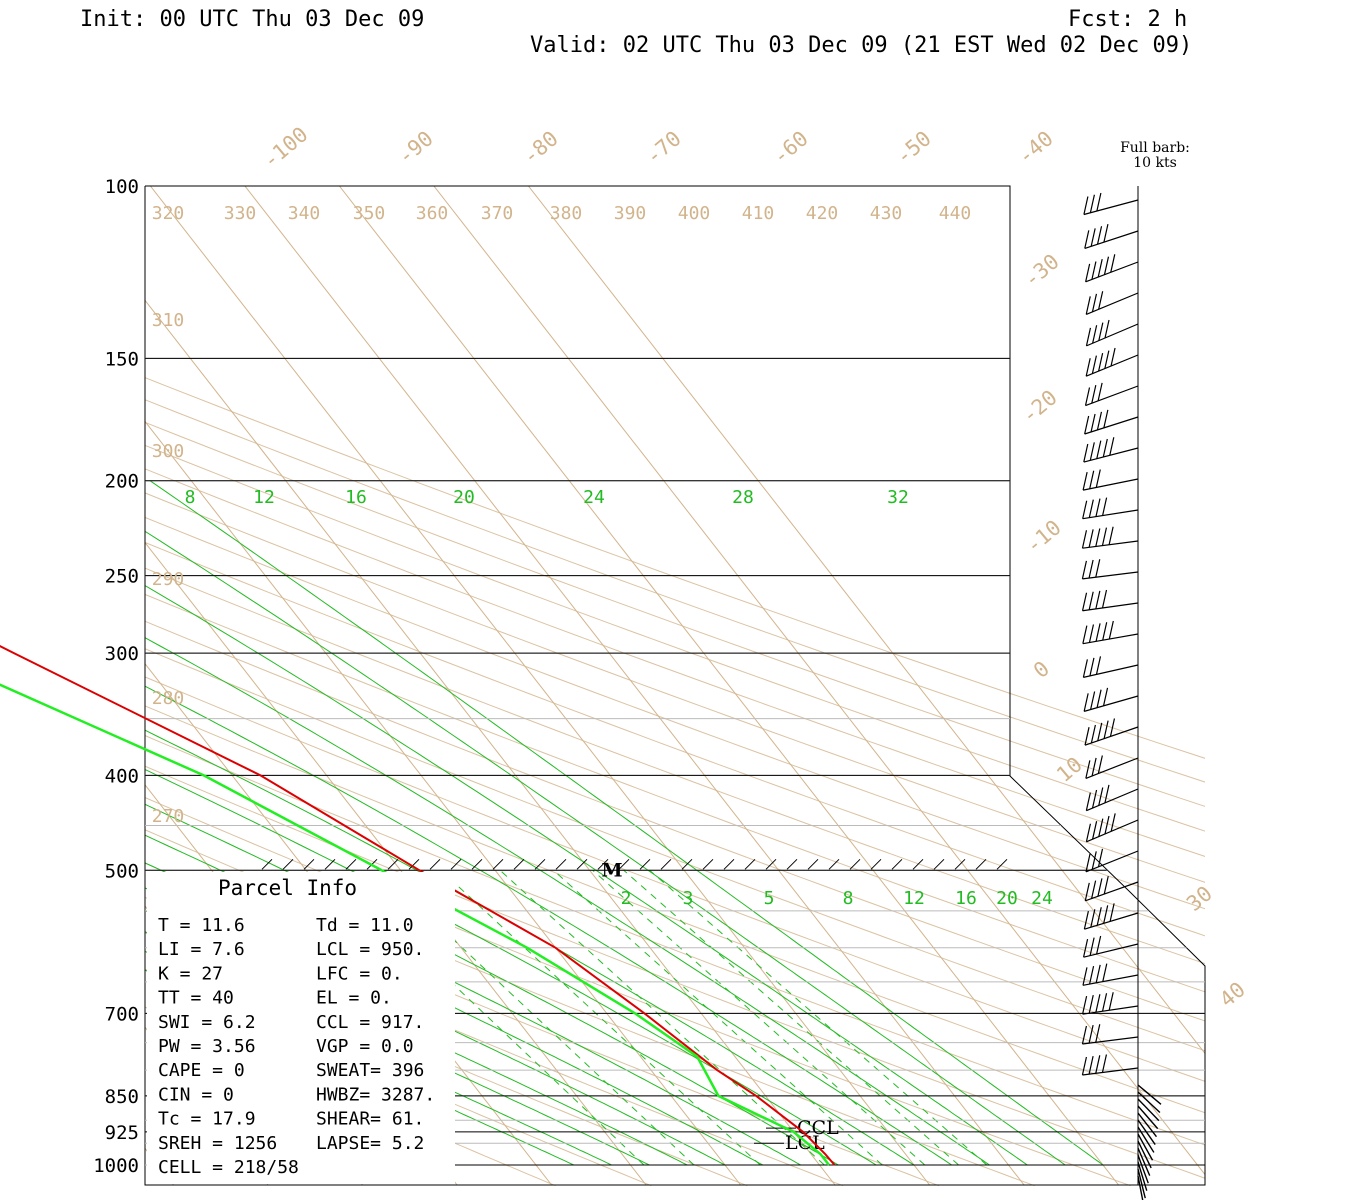 Image resolution: width=1350 pixels, height=1200 pixels. I want to click on isotherm-label: -10, so click(1043, 536).